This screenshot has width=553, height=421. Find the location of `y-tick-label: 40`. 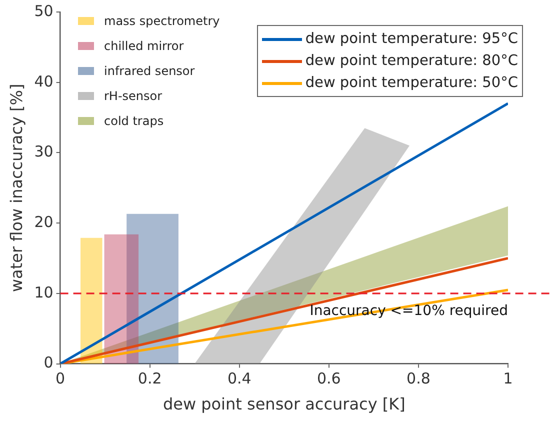

y-tick-label: 40 is located at coordinates (44, 81).